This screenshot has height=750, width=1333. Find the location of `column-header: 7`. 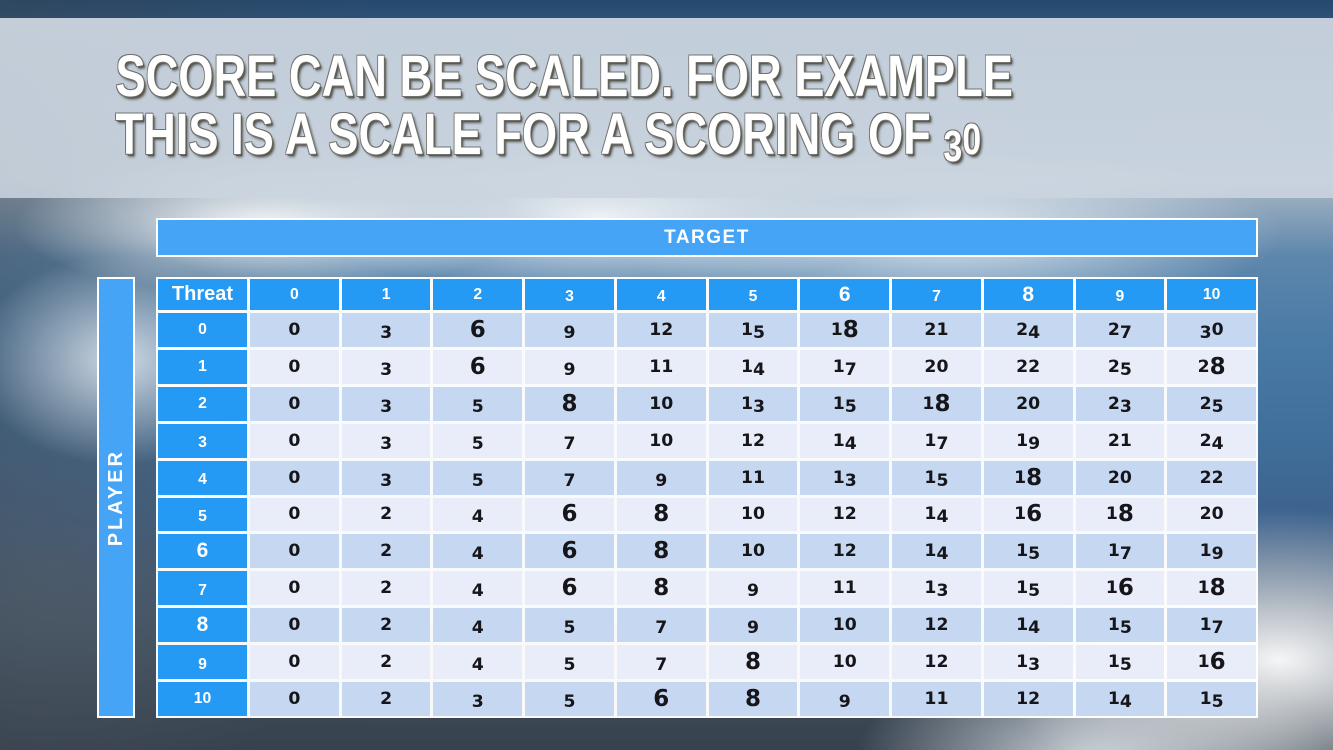

column-header: 7 is located at coordinates (936, 294).